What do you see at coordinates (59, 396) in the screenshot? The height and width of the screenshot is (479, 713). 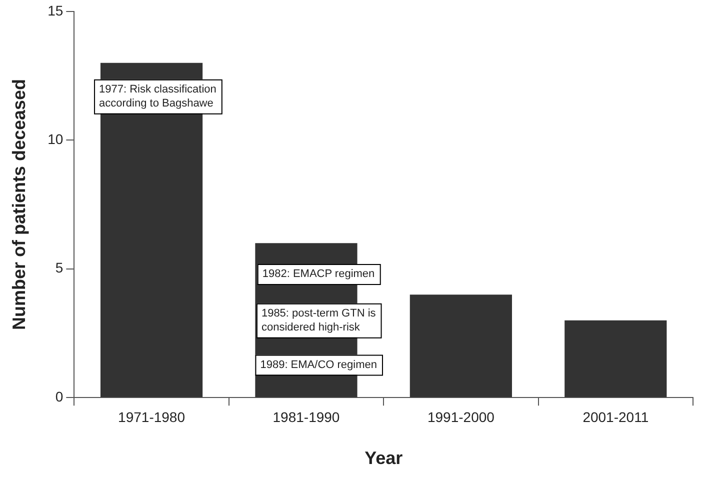 I see `y-tick-label: 0` at bounding box center [59, 396].